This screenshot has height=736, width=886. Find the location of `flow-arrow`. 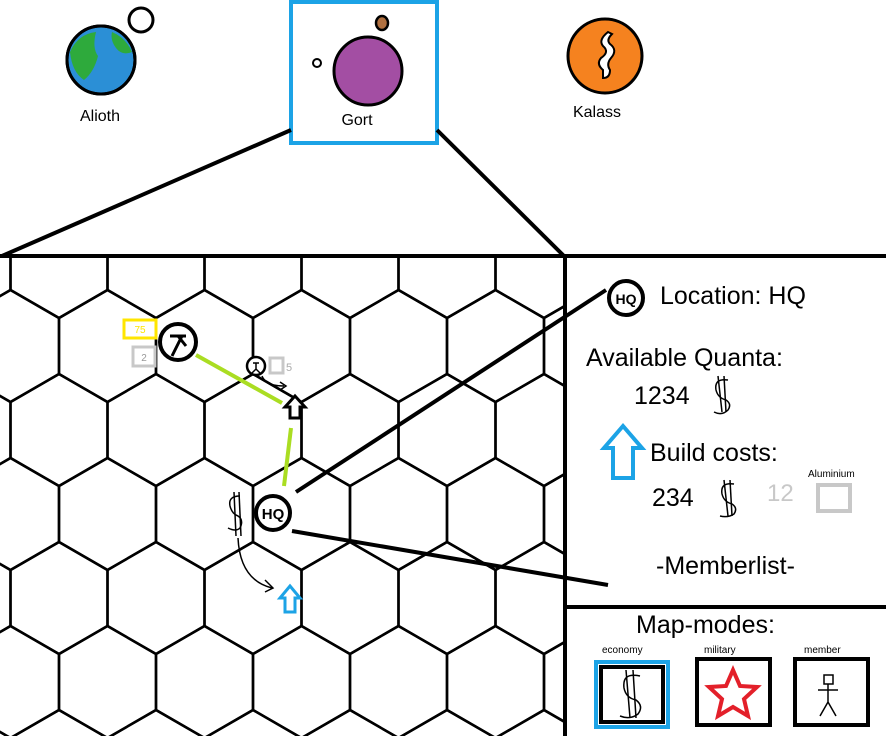

flow-arrow is located at coordinates (255, 563).